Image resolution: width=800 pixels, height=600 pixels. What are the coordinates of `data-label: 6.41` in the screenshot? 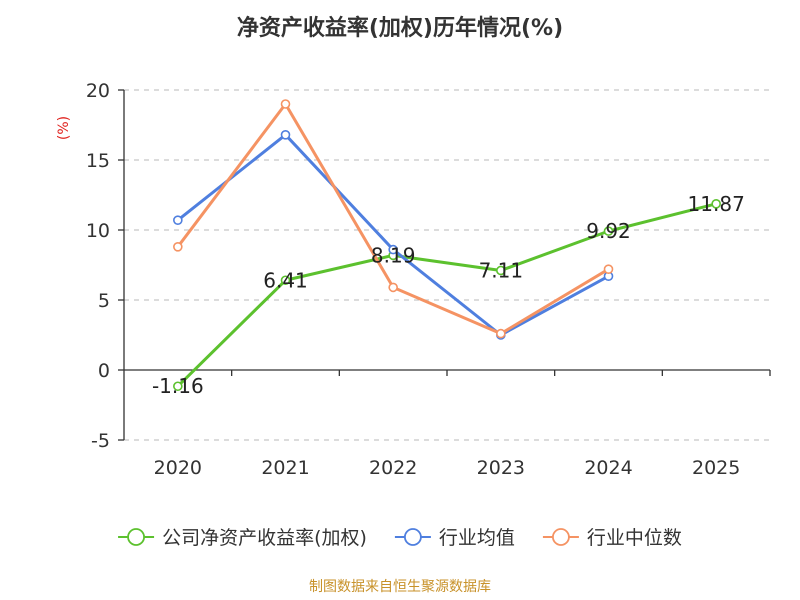 It's located at (285, 280).